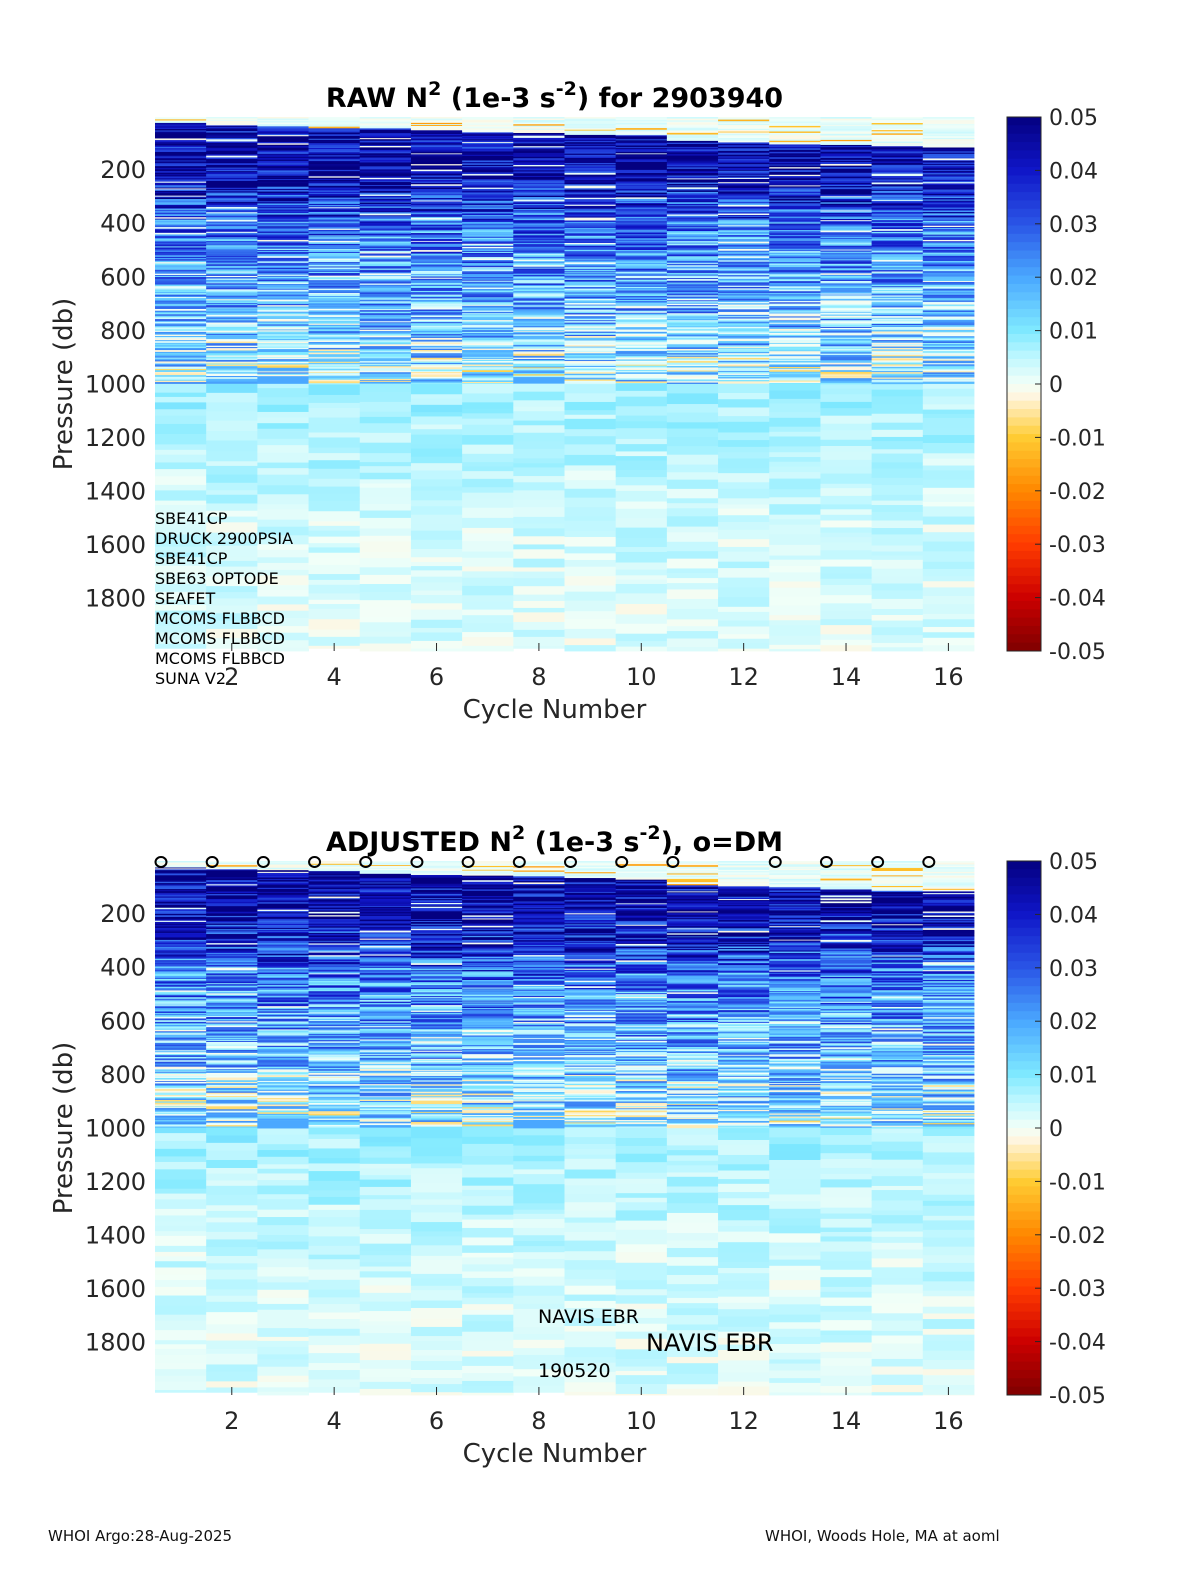 This screenshot has width=1200, height=1575. Describe the element at coordinates (1073, 225) in the screenshot. I see `colorbar-tick-label: 0.03` at that location.